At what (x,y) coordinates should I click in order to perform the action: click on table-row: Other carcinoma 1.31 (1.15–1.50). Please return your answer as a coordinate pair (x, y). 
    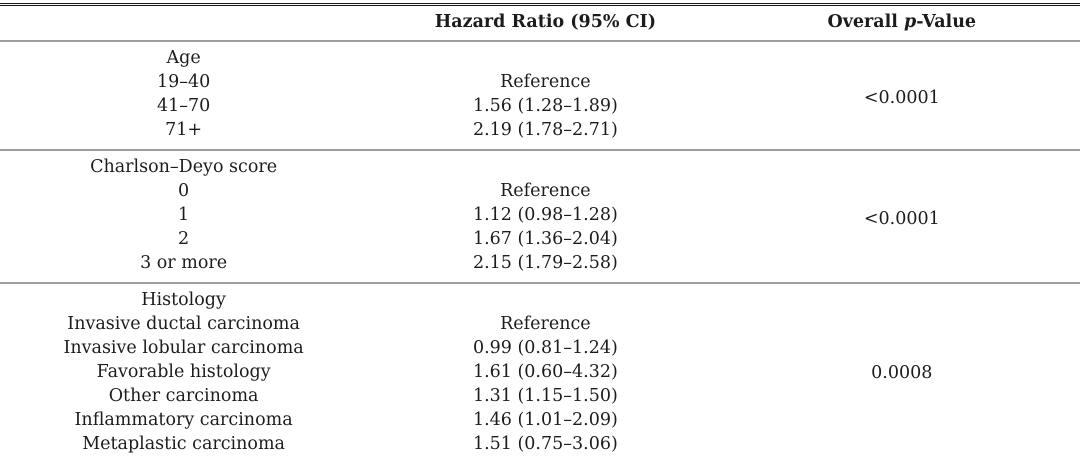
    Looking at the image, I should click on (540, 396).